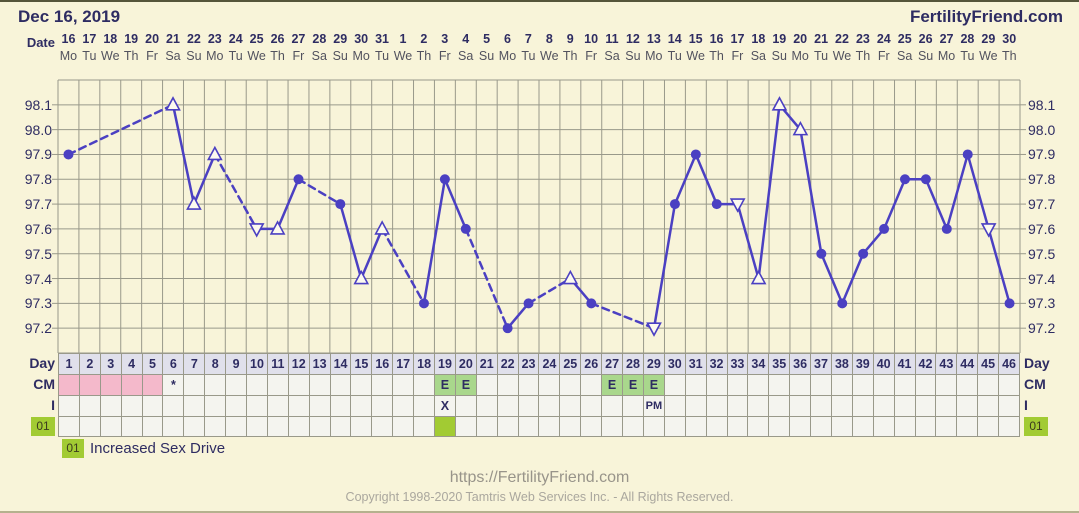  What do you see at coordinates (905, 364) in the screenshot?
I see `day-number-cell: 41` at bounding box center [905, 364].